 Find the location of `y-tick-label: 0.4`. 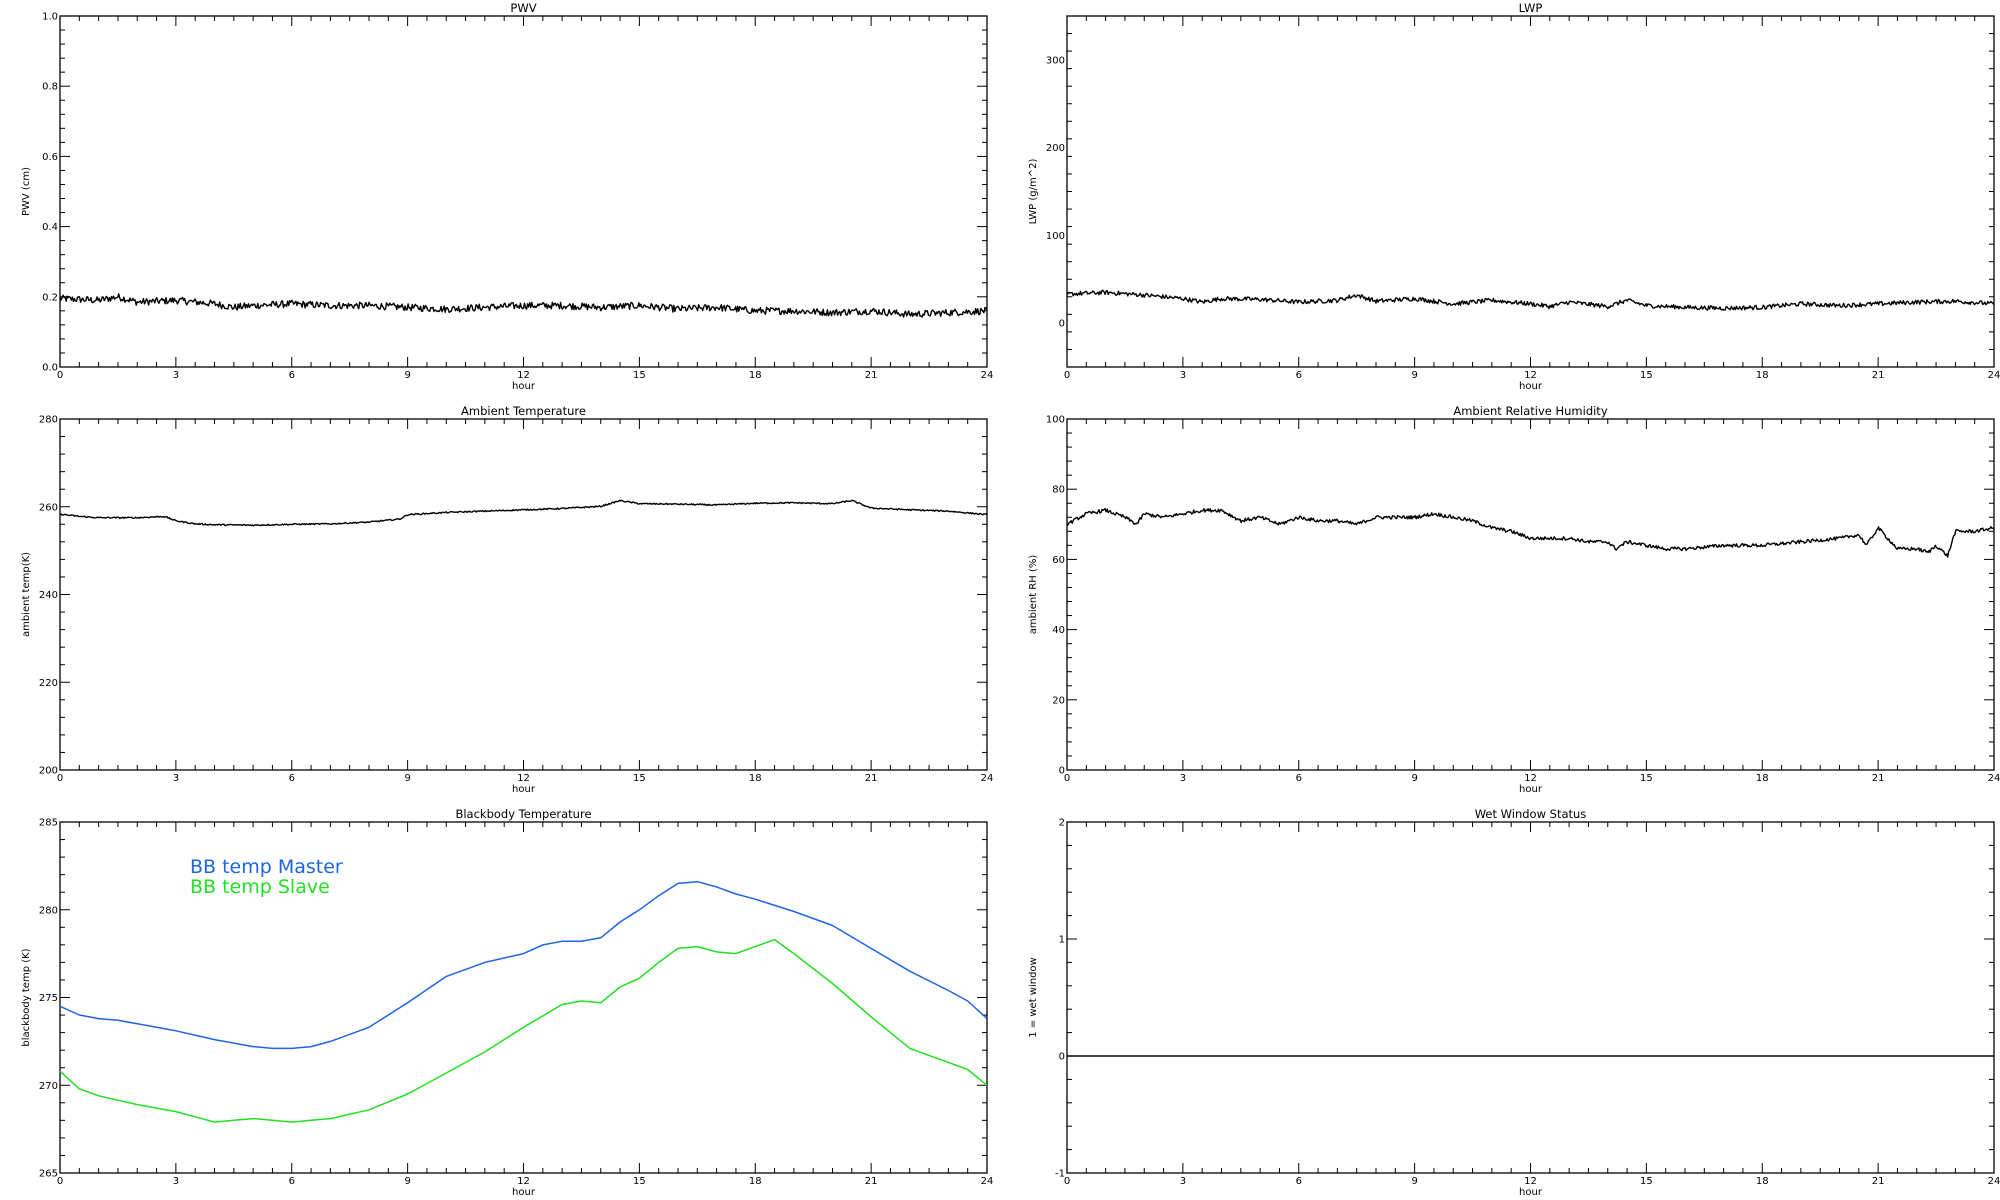

y-tick-label: 0.4 is located at coordinates (50, 227).